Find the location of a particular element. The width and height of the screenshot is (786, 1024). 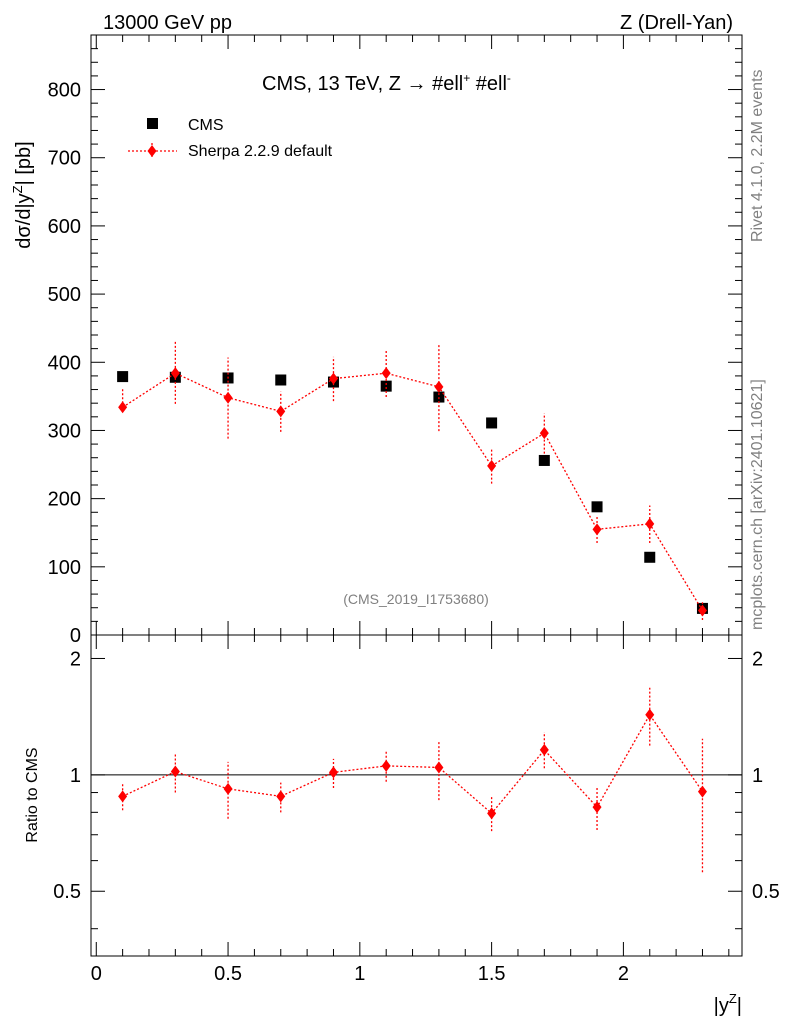

ratio-axis-title: Ratio to CMS is located at coordinates (32, 794).